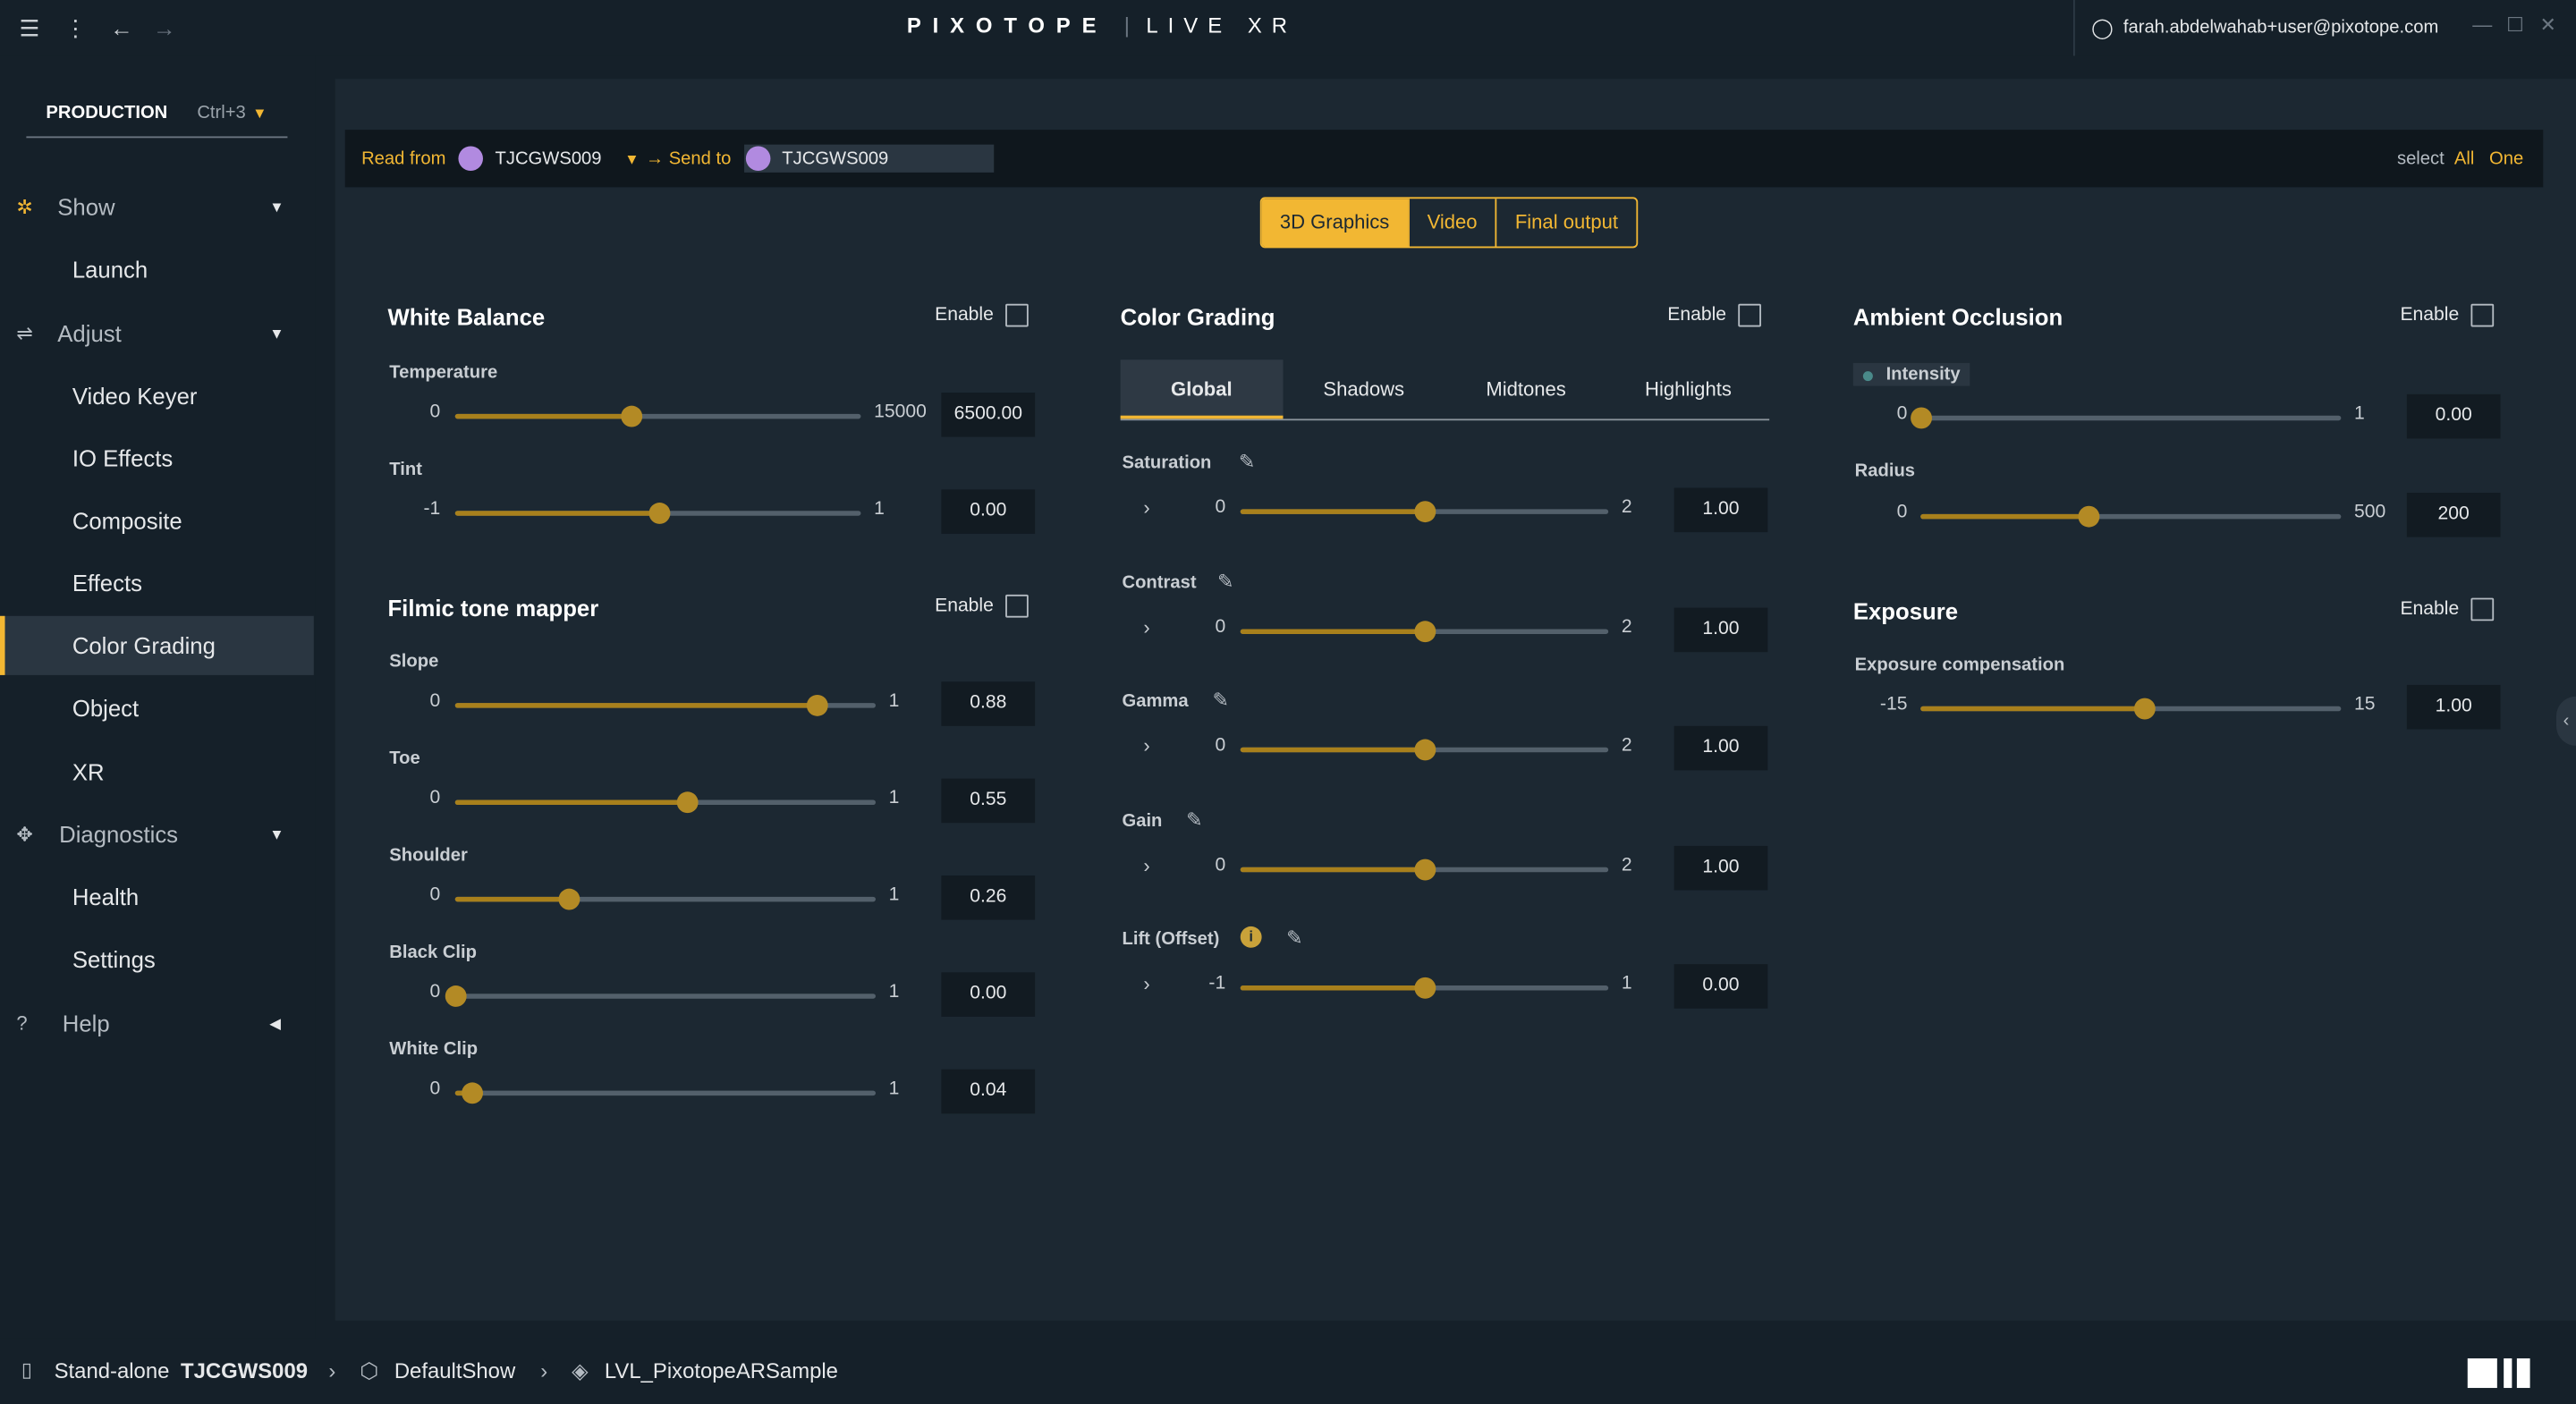 The width and height of the screenshot is (2576, 1404). I want to click on enable-ambient-occlusion: Enable, so click(2447, 315).